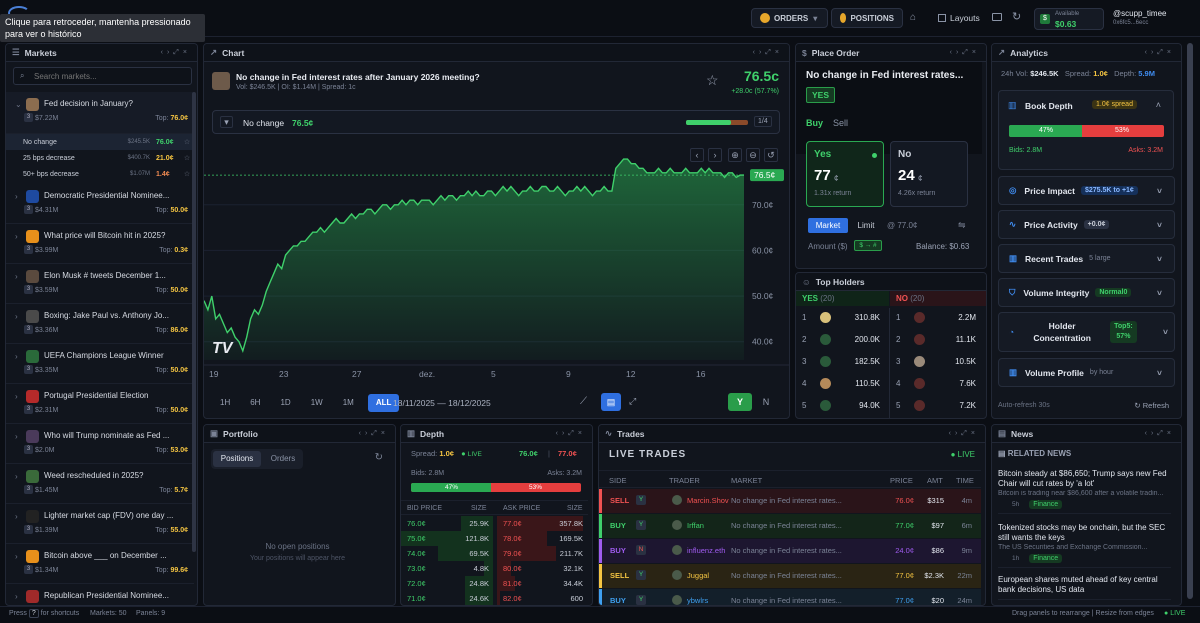 The image size is (1200, 623). What do you see at coordinates (101, 53) in the screenshot?
I see `markets-header: ☰ Markets ‹›⤢×` at bounding box center [101, 53].